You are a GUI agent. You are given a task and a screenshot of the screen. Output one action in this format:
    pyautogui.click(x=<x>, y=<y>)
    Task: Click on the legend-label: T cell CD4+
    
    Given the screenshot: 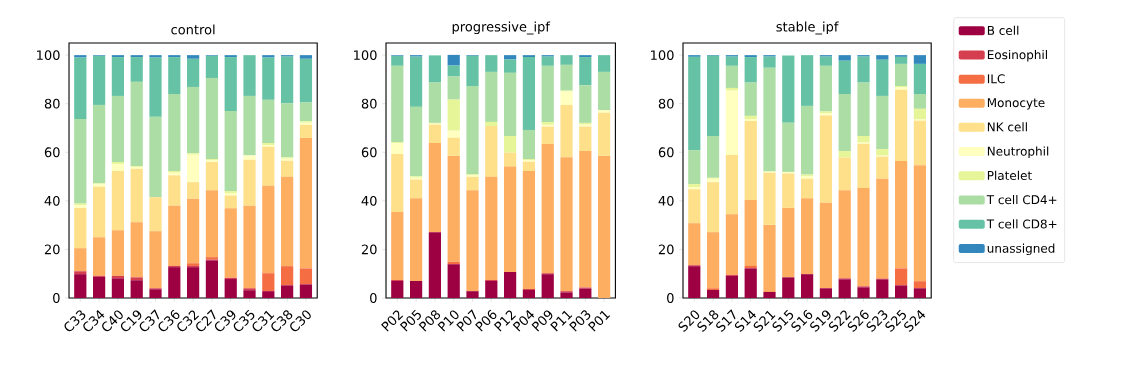 What is the action you would take?
    pyautogui.click(x=1021, y=199)
    